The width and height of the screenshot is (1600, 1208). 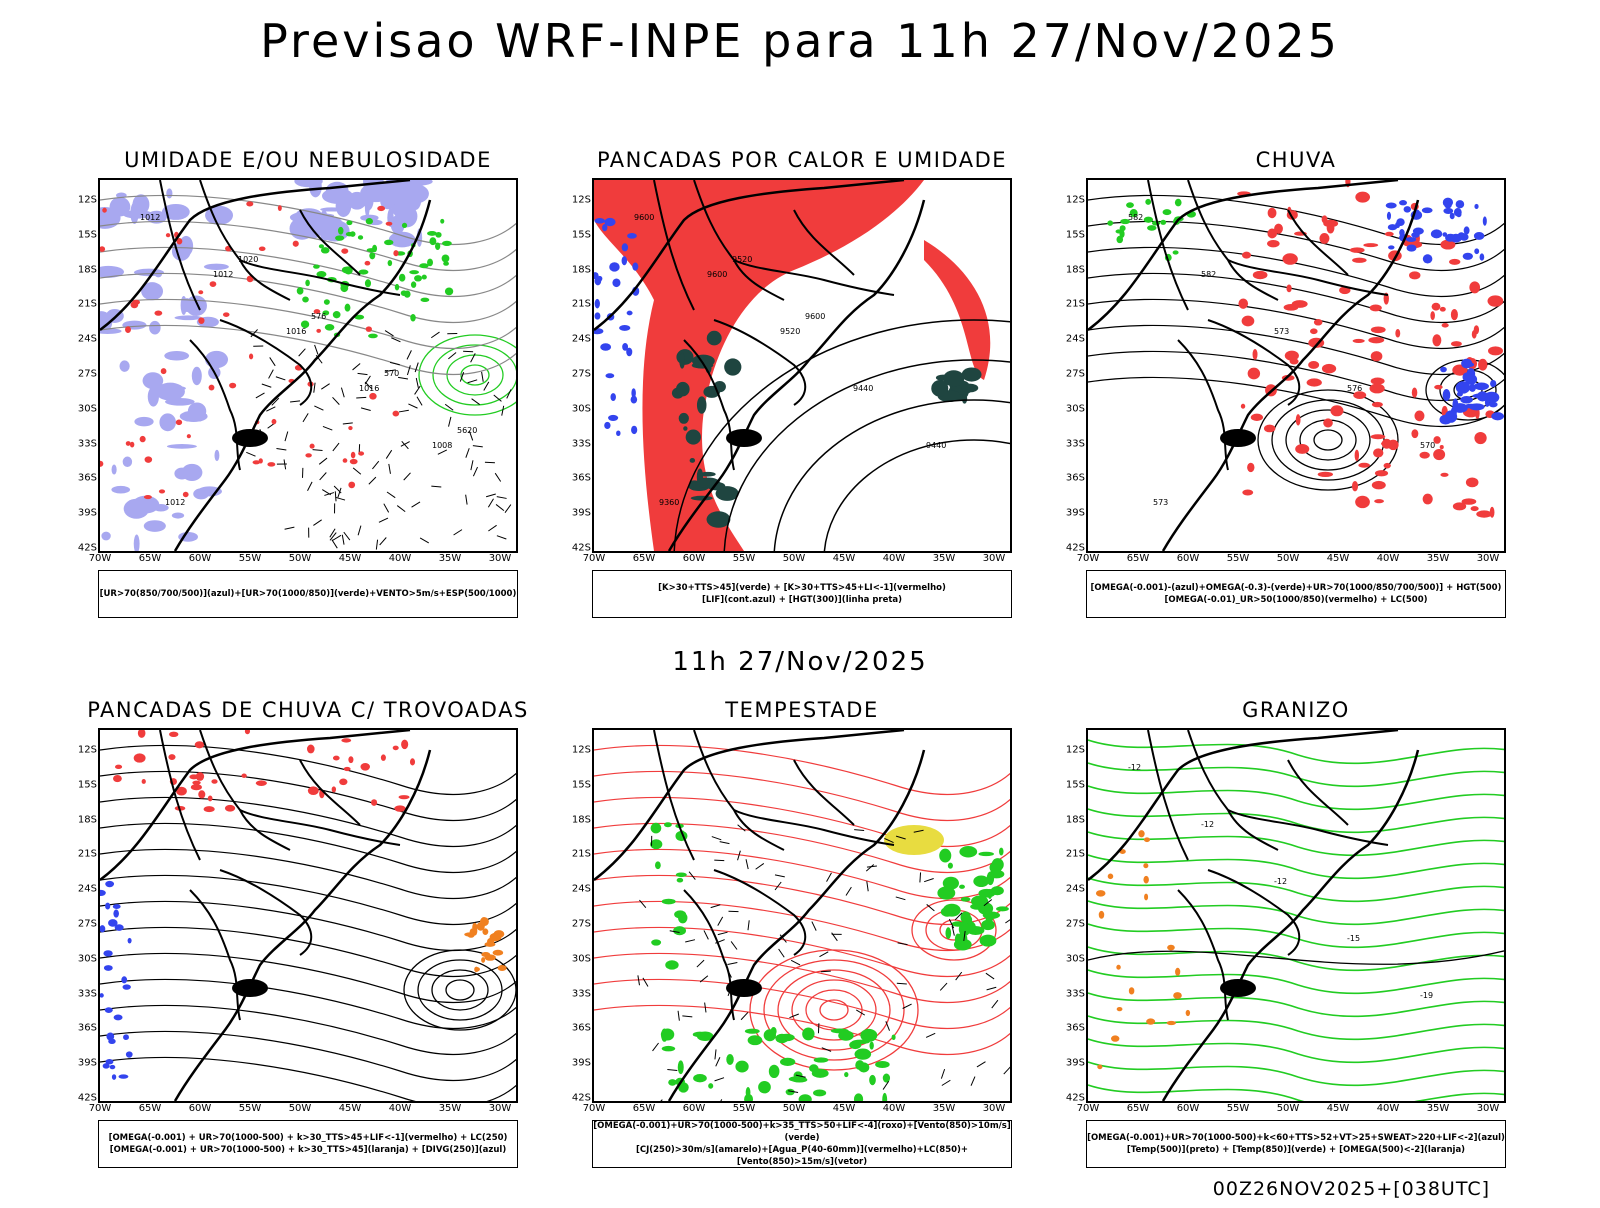 I want to click on lon-tick-label: 55W, so click(x=1238, y=558).